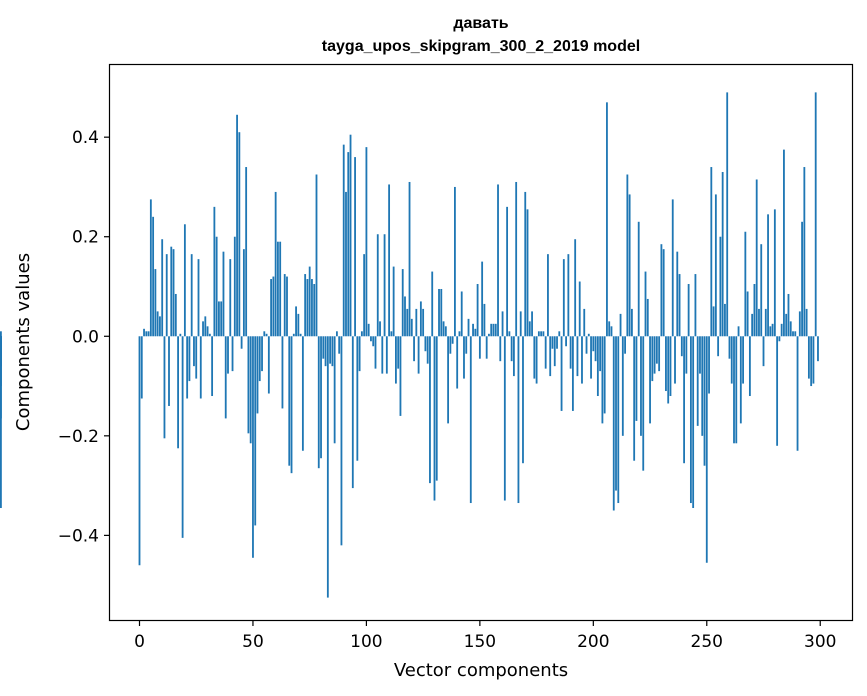 The image size is (867, 696). Describe the element at coordinates (78, 536) in the screenshot. I see `y-tick-label: −0.4` at that location.